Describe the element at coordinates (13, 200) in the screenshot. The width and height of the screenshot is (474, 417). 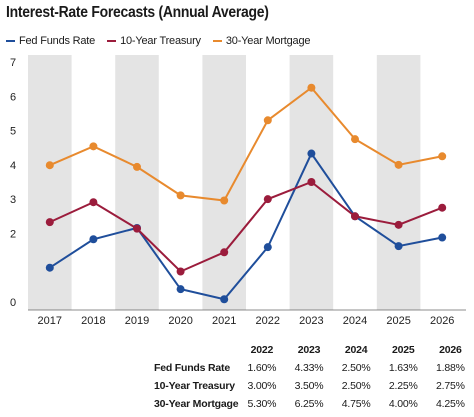
I see `y-tick-label: 3` at that location.